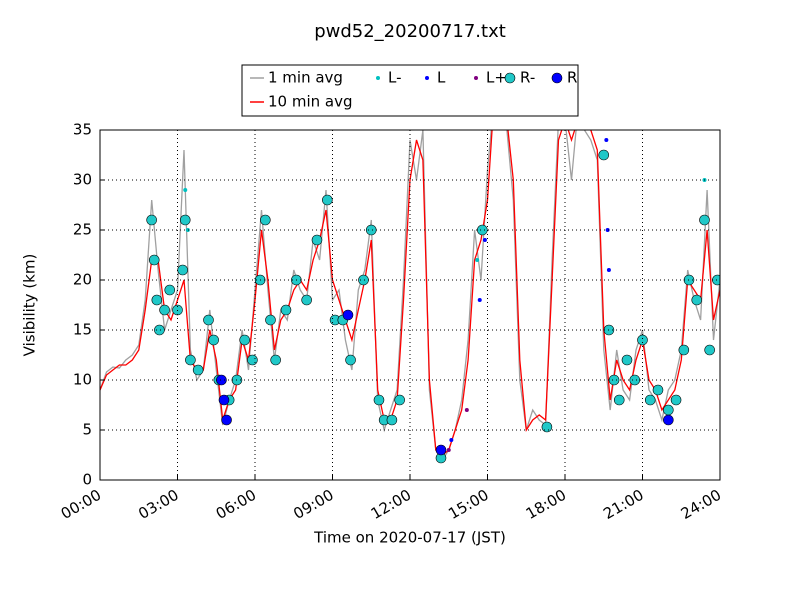 Image resolution: width=800 pixels, height=600 pixels. I want to click on x-tick-label: 03:00, so click(158, 504).